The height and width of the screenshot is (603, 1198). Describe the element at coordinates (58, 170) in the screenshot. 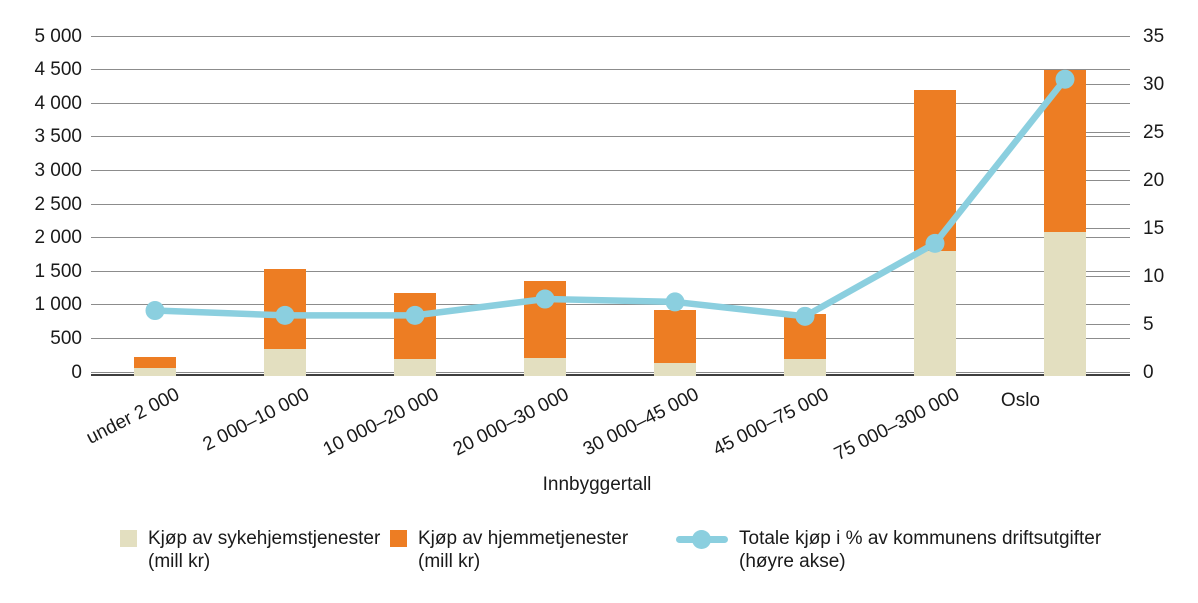

I see `left-axis-label: 3 000` at that location.